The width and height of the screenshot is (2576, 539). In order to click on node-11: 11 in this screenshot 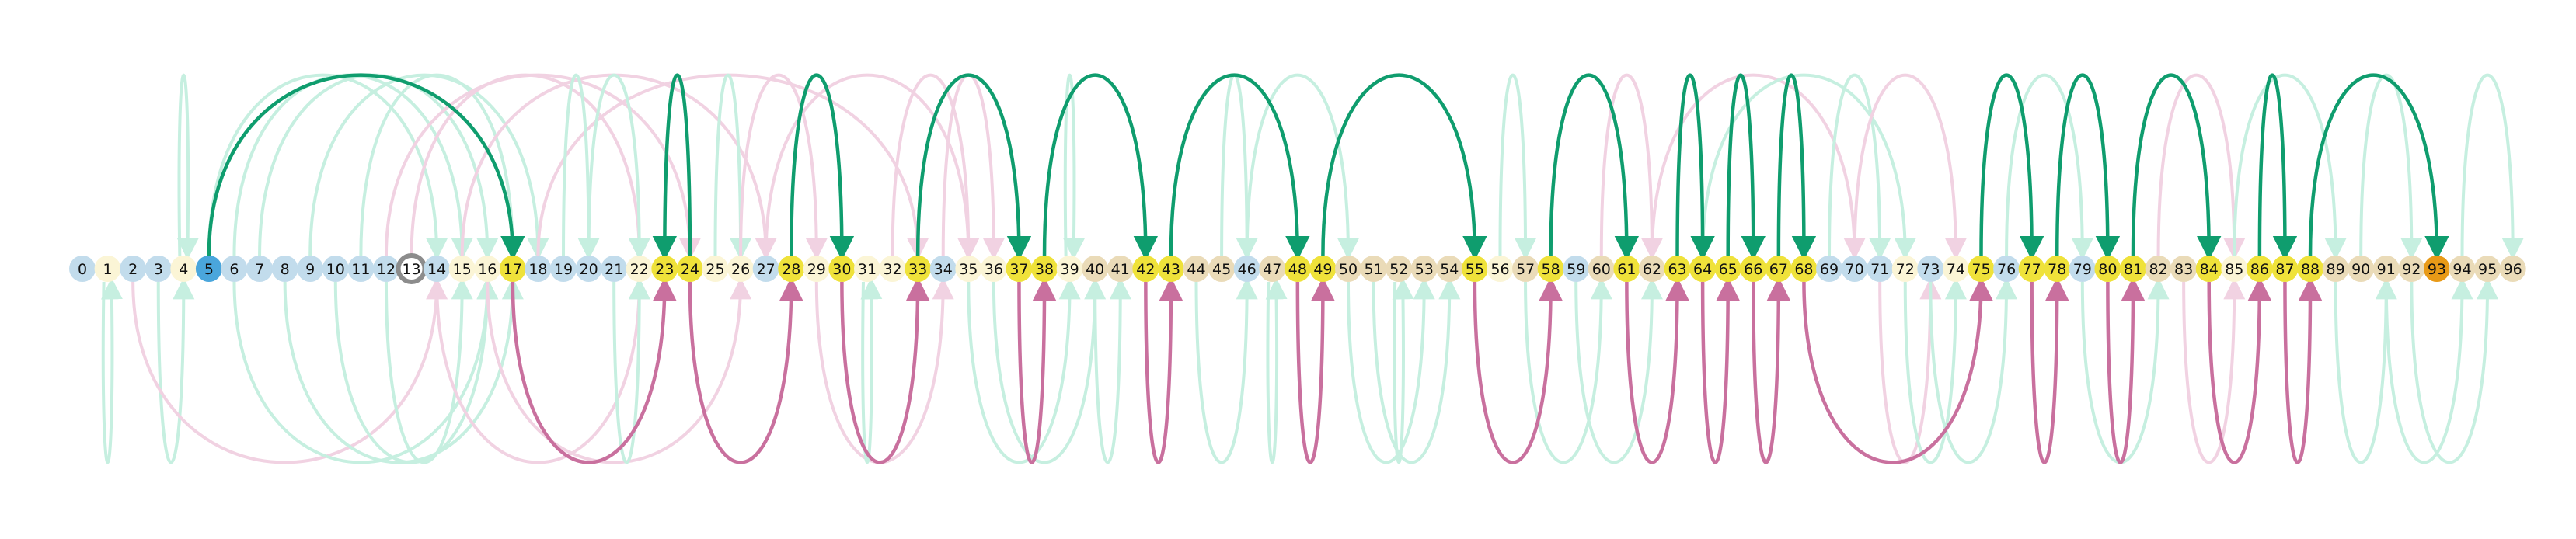, I will do `click(361, 269)`.